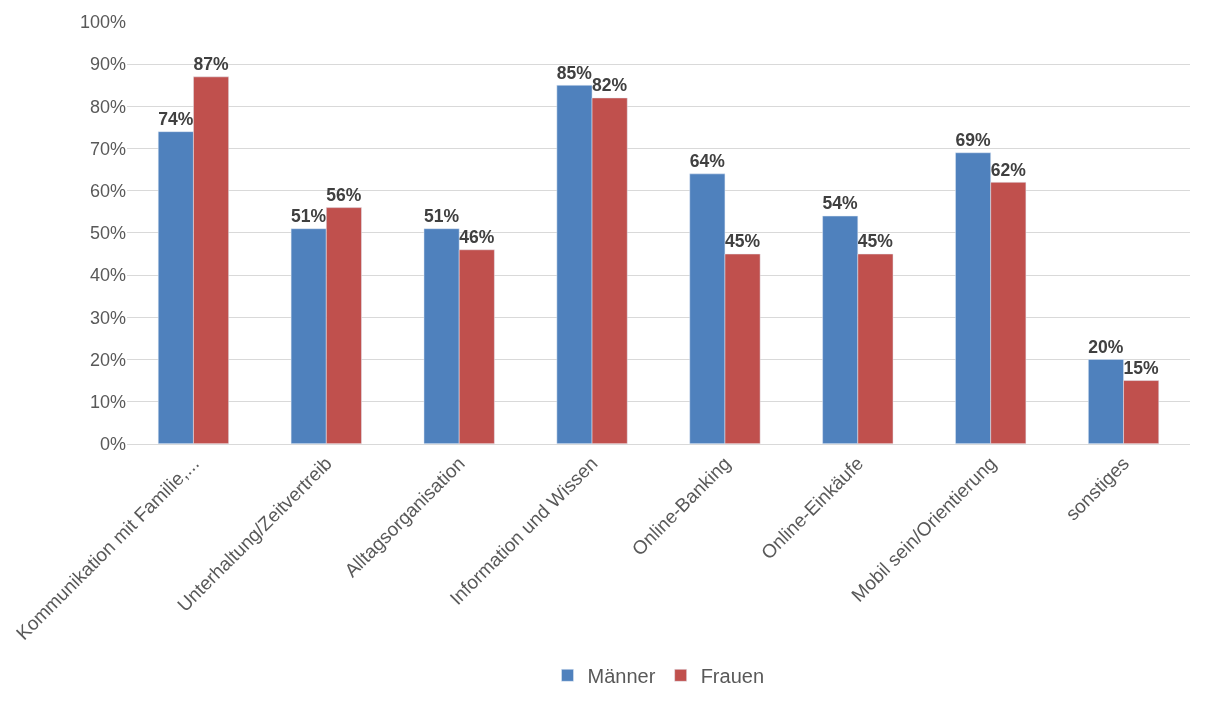  I want to click on y-tick-label: 60%, so click(107, 191).